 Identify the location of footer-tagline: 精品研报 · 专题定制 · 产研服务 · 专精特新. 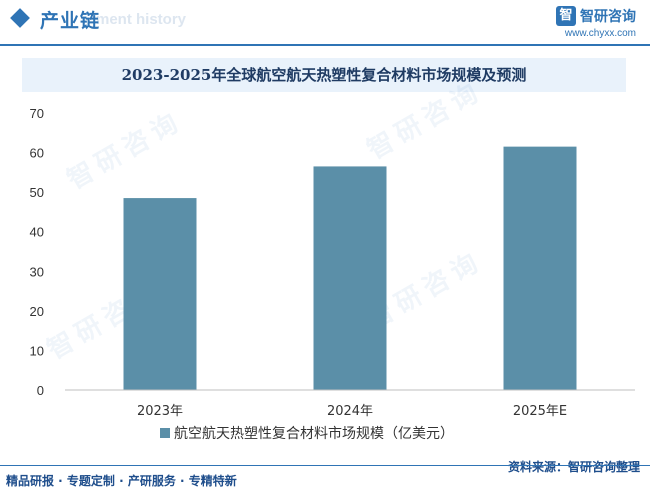
(121, 481).